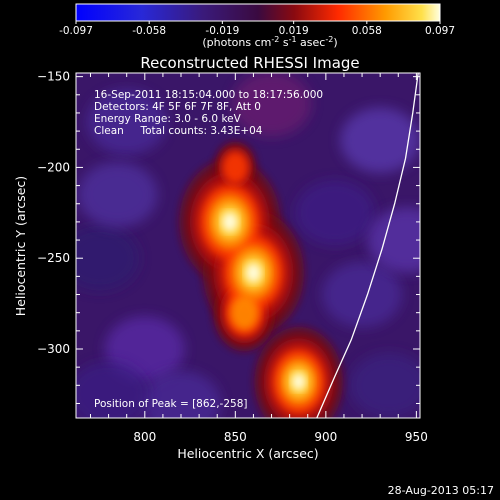 The height and width of the screenshot is (500, 500). I want to click on annotation-time-range: 16-Sep-2011 18:15:04.000 to 18:17:56.000, so click(208, 95).